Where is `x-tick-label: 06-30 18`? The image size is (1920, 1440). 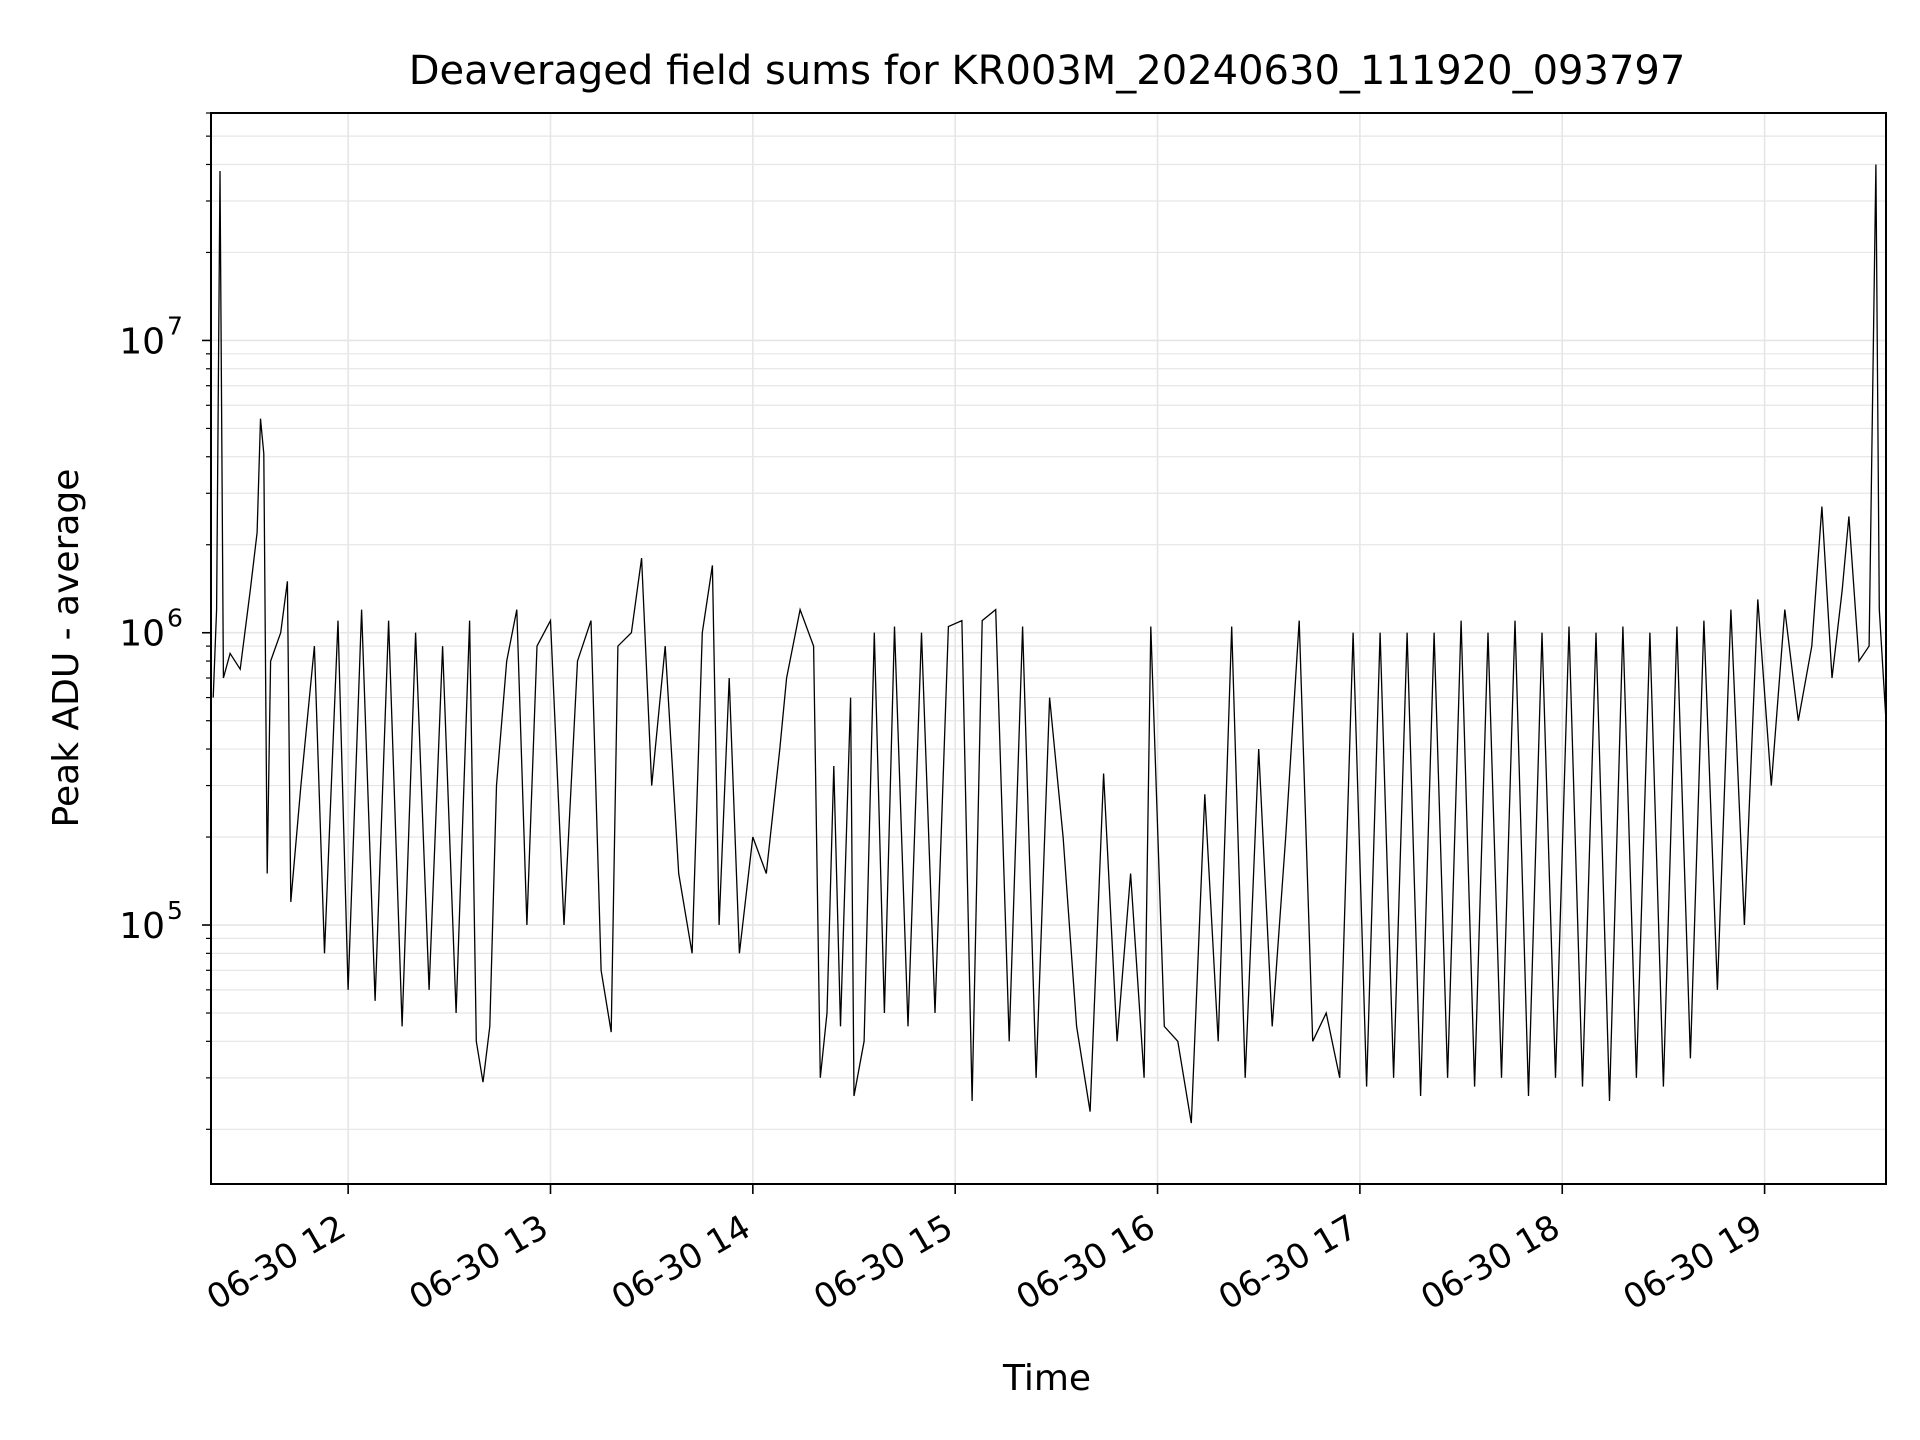 x-tick-label: 06-30 18 is located at coordinates (1490, 1262).